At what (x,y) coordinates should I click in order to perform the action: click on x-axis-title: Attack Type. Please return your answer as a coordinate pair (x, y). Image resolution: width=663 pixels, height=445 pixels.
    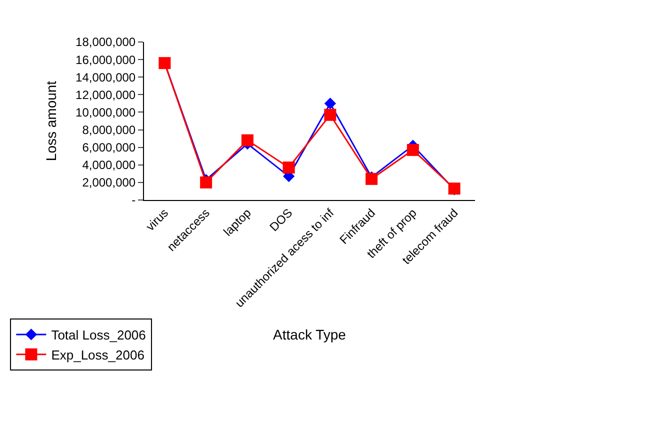
    Looking at the image, I should click on (309, 334).